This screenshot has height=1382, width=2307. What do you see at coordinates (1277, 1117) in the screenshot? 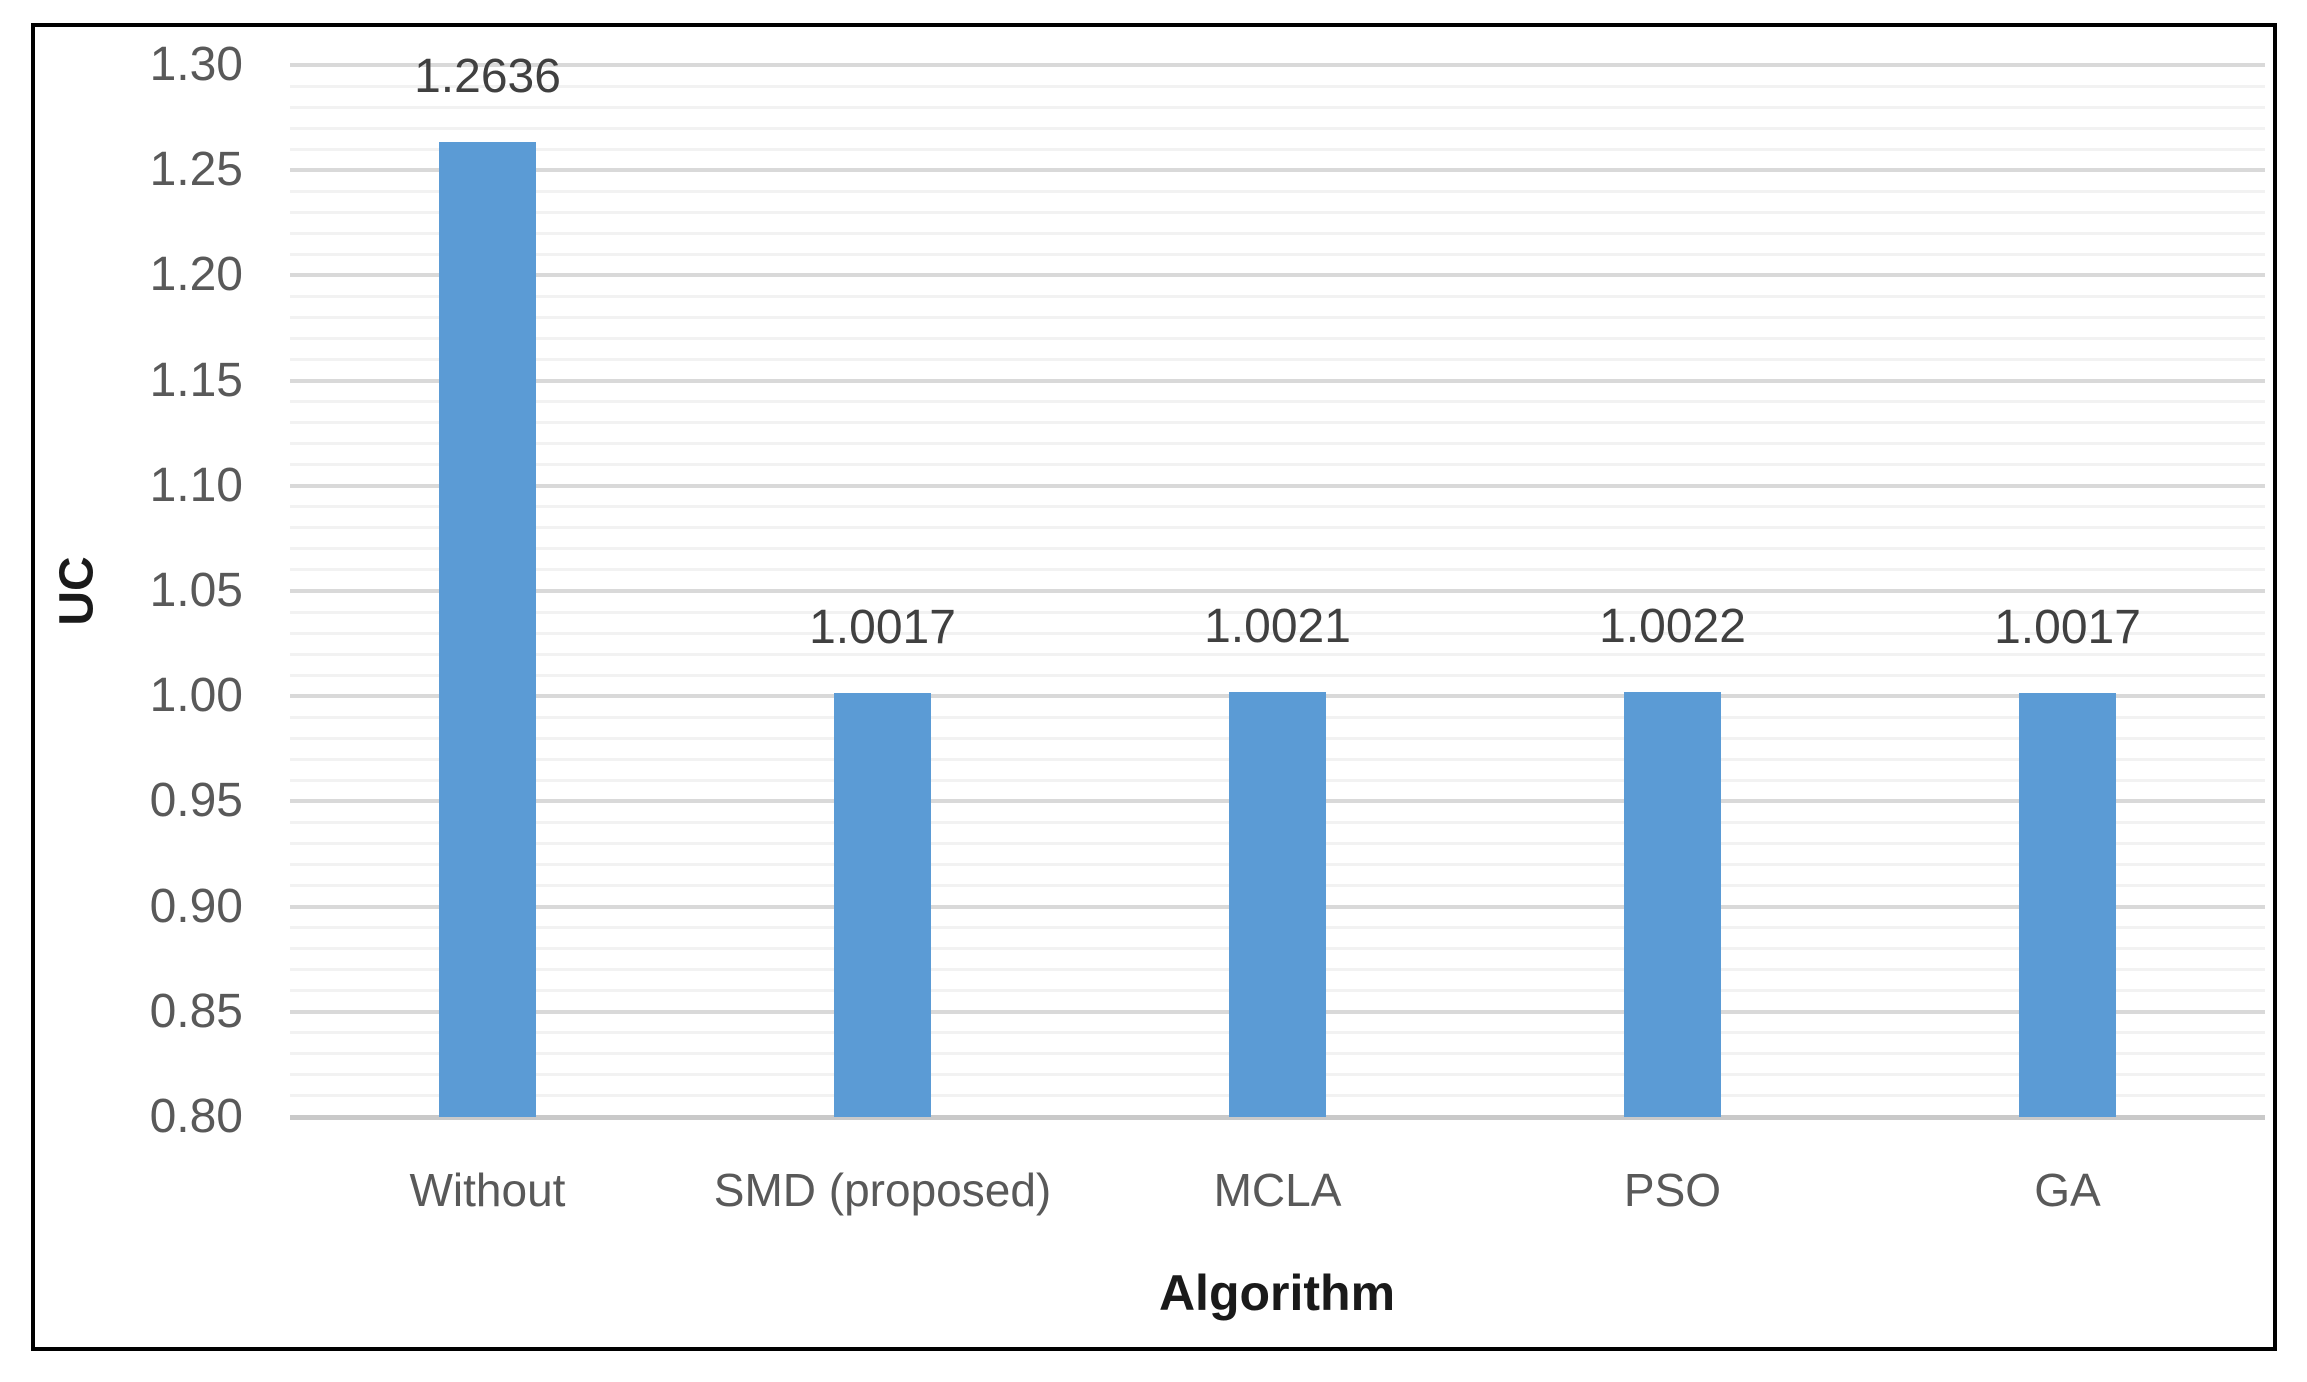
I see `x-axis-line` at bounding box center [1277, 1117].